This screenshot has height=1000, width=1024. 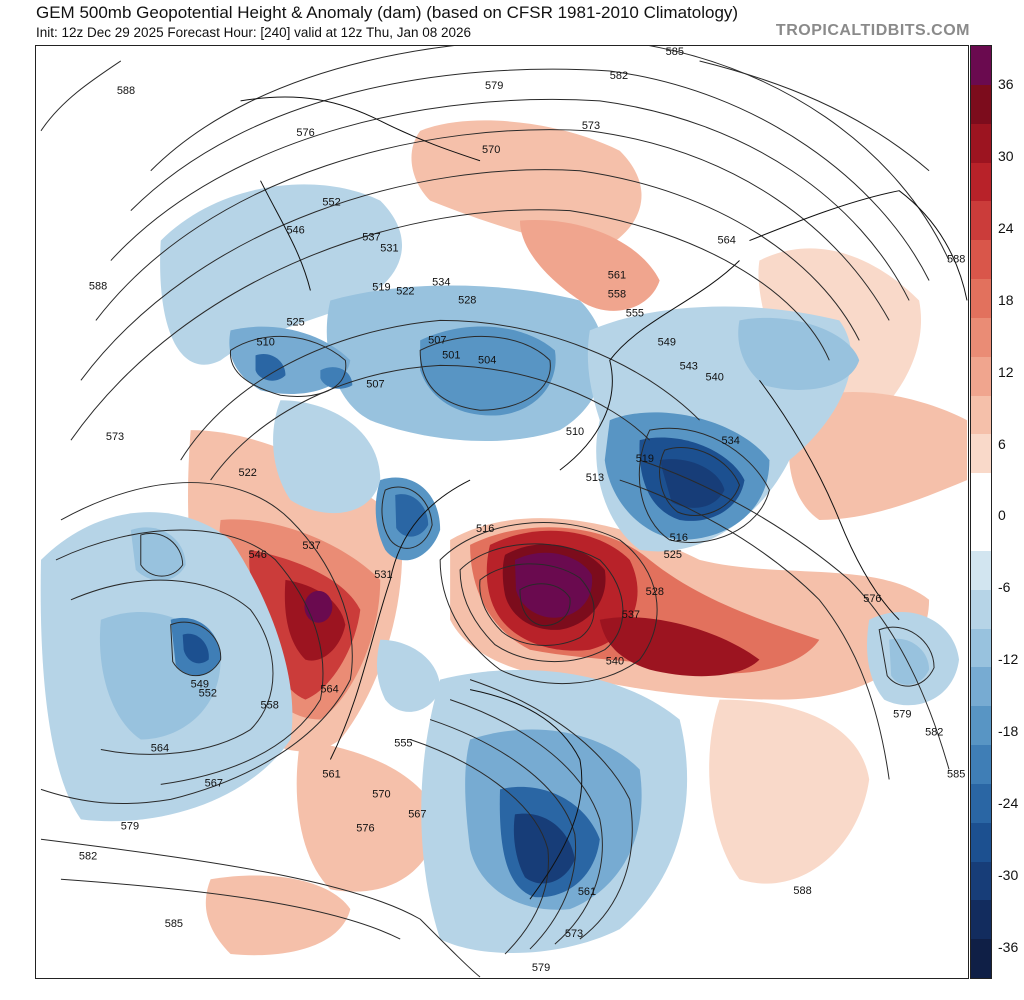 What do you see at coordinates (872, 30) in the screenshot?
I see `brand-watermark: TROPICALTIDBITS.COM` at bounding box center [872, 30].